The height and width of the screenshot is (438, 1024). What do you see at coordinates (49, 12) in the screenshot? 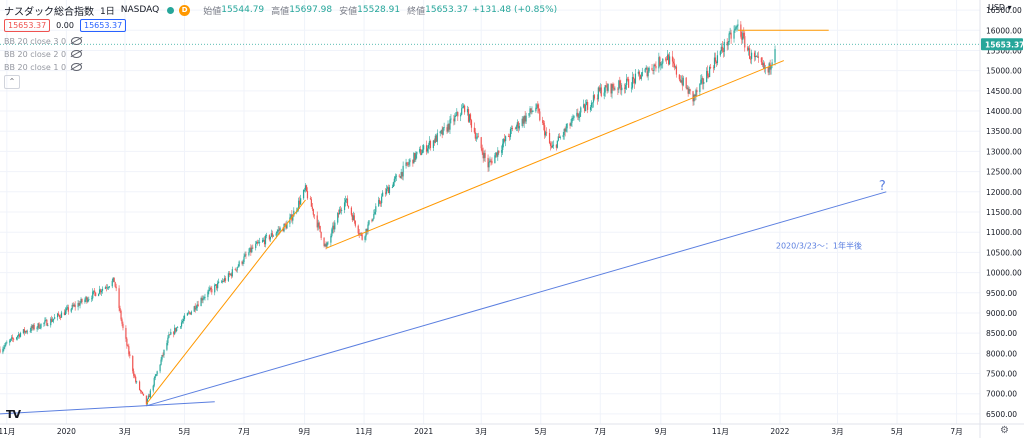
I see `symbol-title: ナスダック総合指数` at bounding box center [49, 12].